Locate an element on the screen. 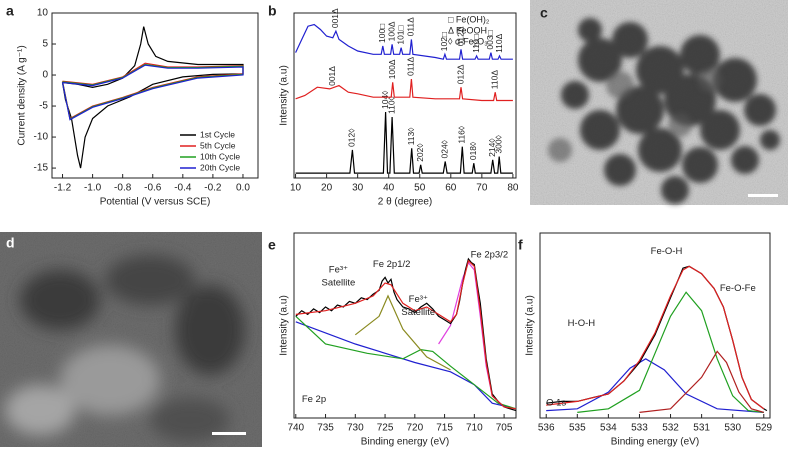 Image resolution: width=788 pixels, height=452 pixels. peak-label: 116◊ is located at coordinates (462, 134).